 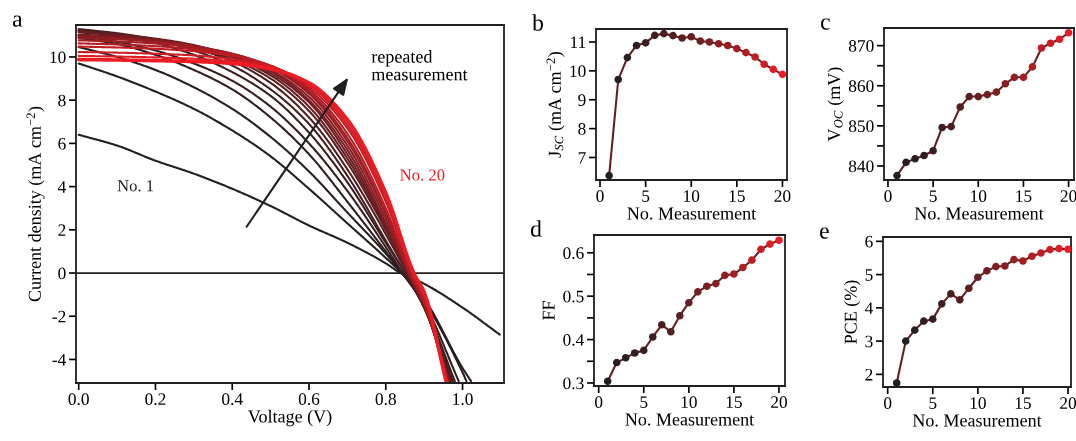 I want to click on y-axis-title: Current density (mA cm$^{−2}$), so click(x=35, y=204).